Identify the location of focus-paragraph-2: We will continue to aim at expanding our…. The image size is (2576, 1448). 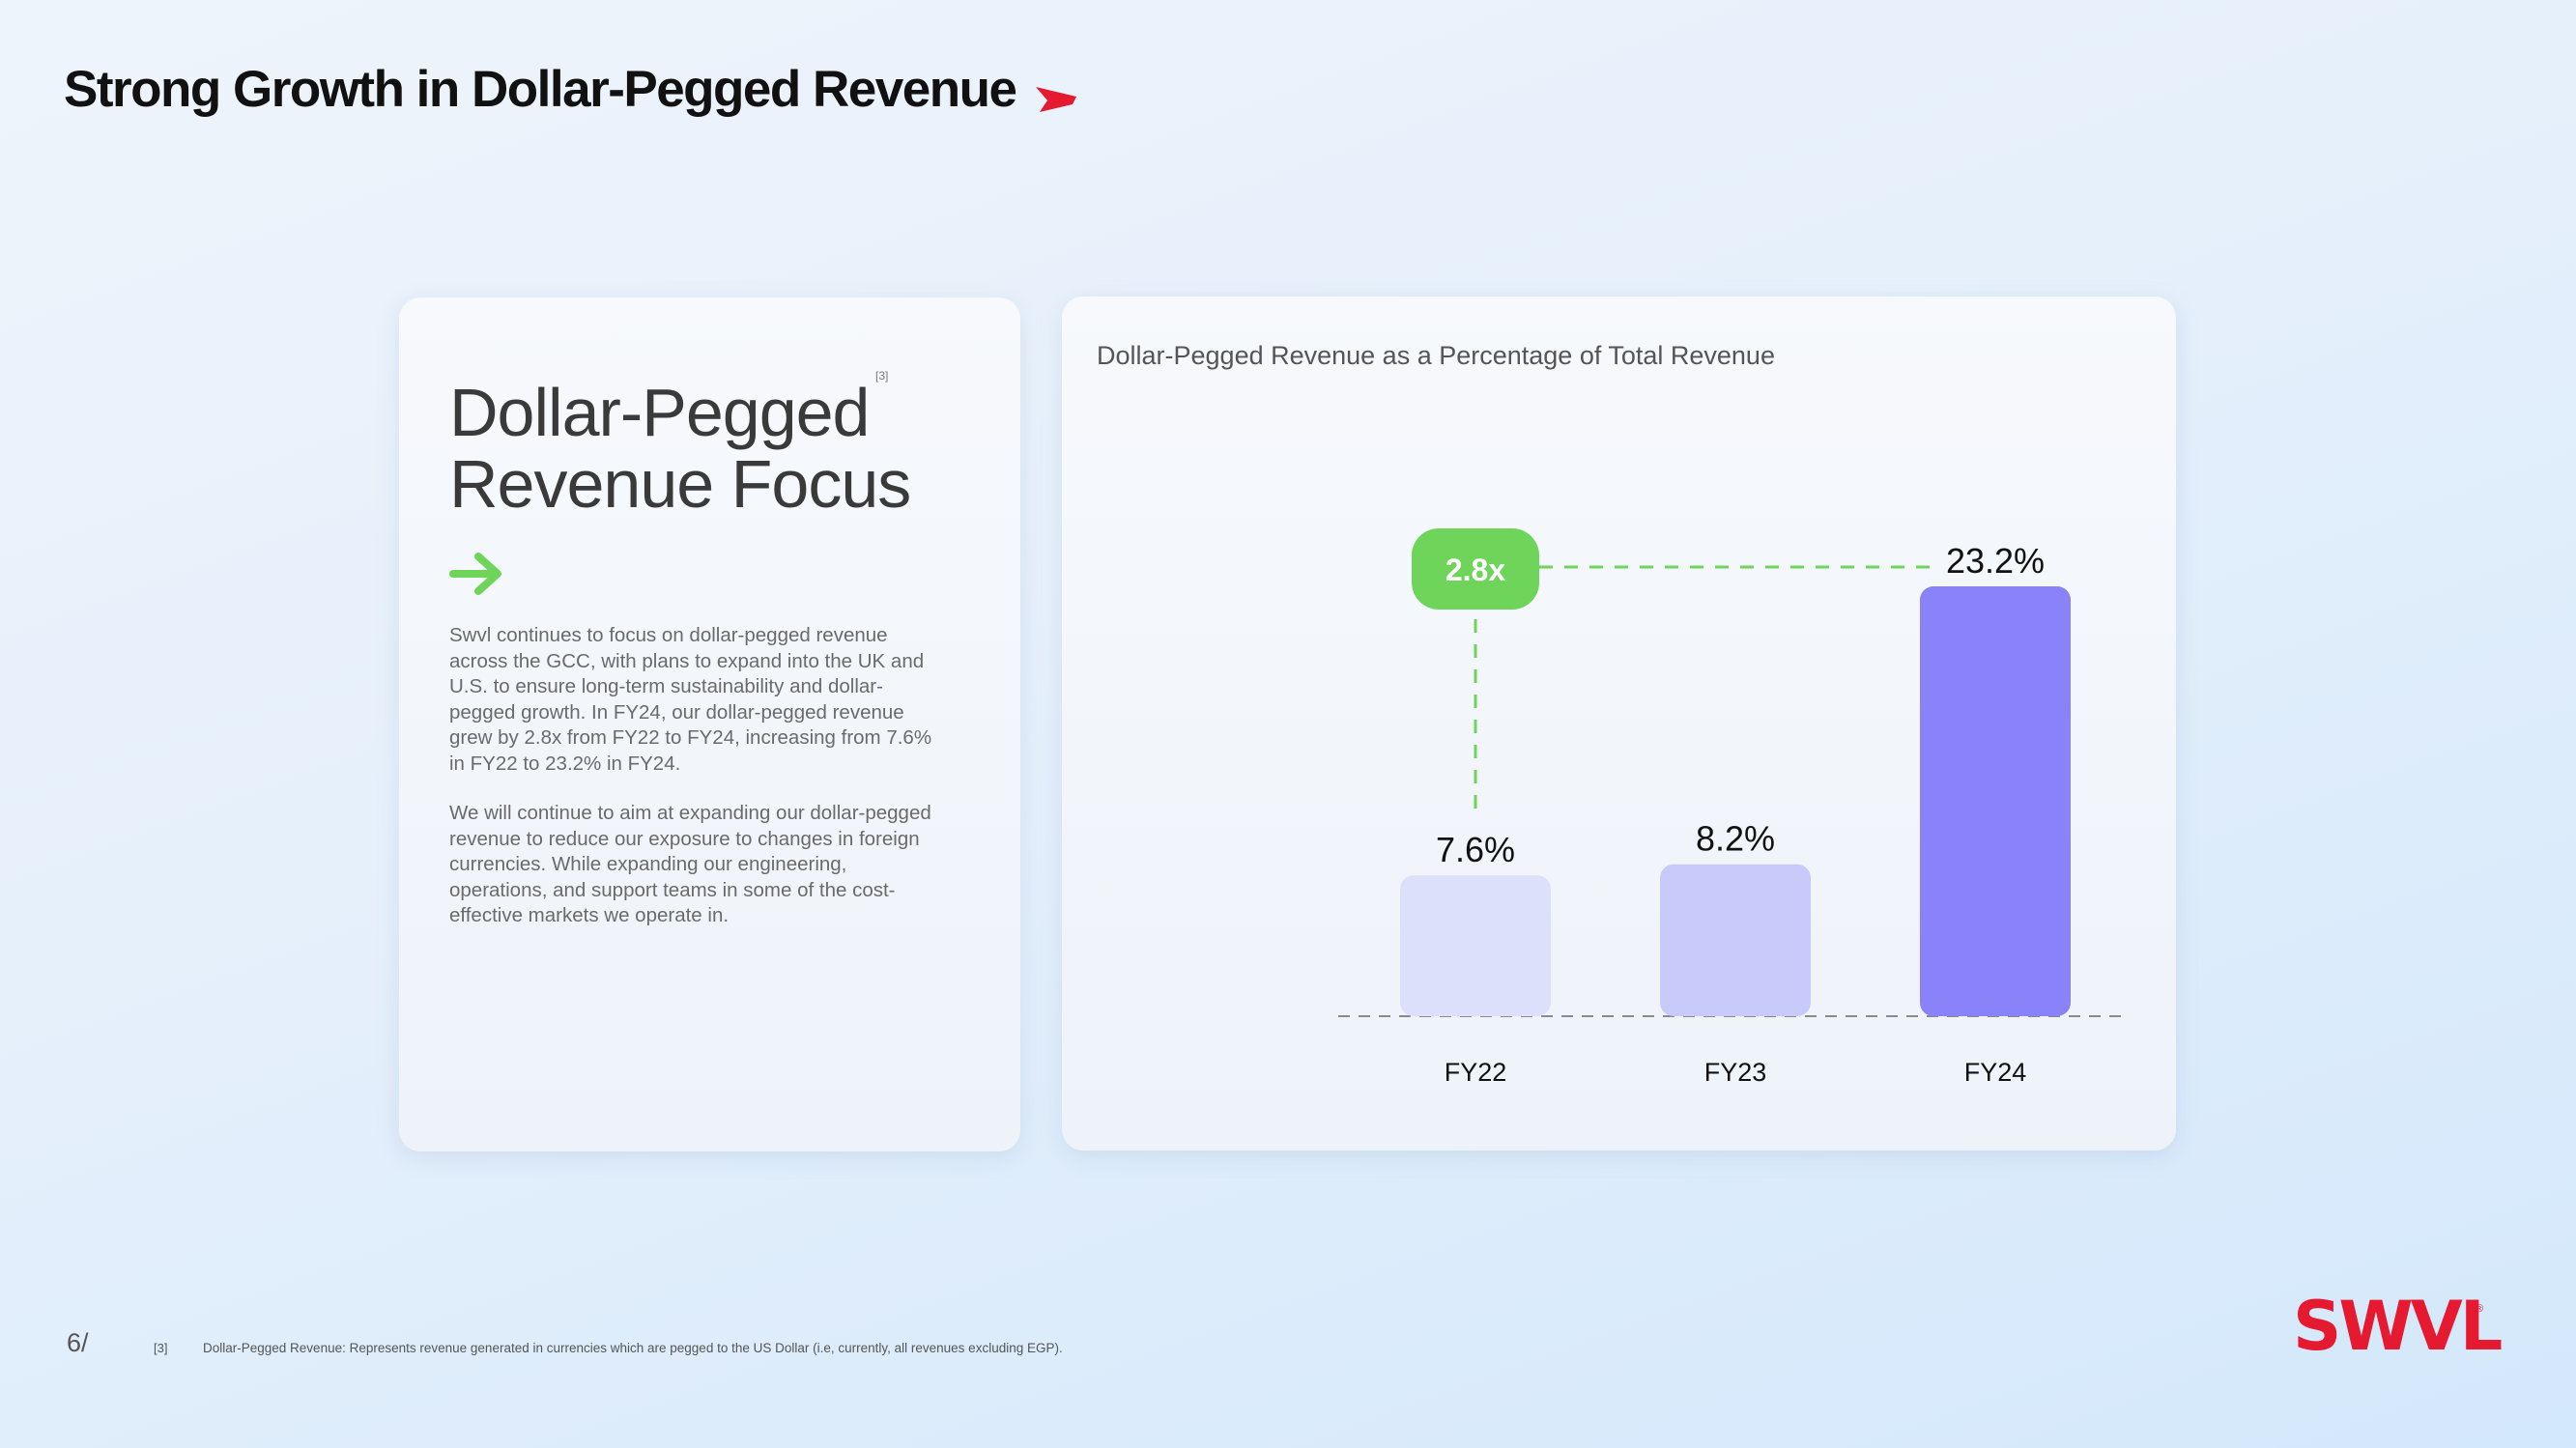
(690, 864).